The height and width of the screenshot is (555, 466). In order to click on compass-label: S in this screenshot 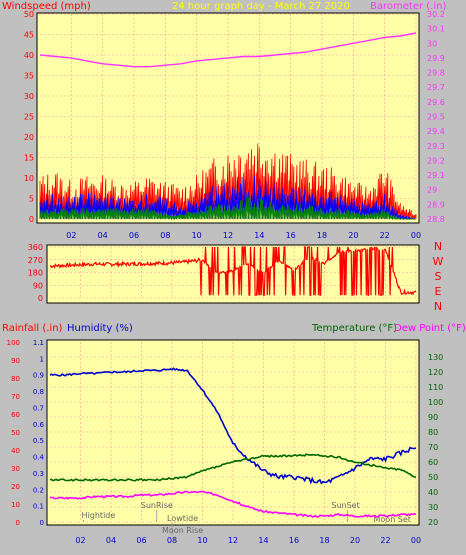, I will do `click(438, 276)`.